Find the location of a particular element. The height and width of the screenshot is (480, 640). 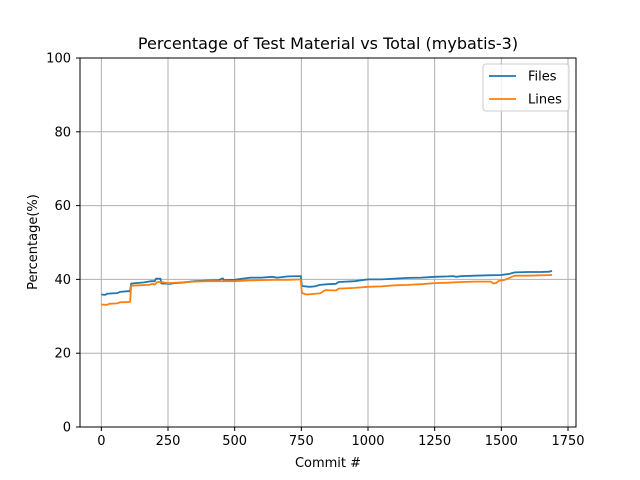

y-tick-label: 0 is located at coordinates (67, 428).